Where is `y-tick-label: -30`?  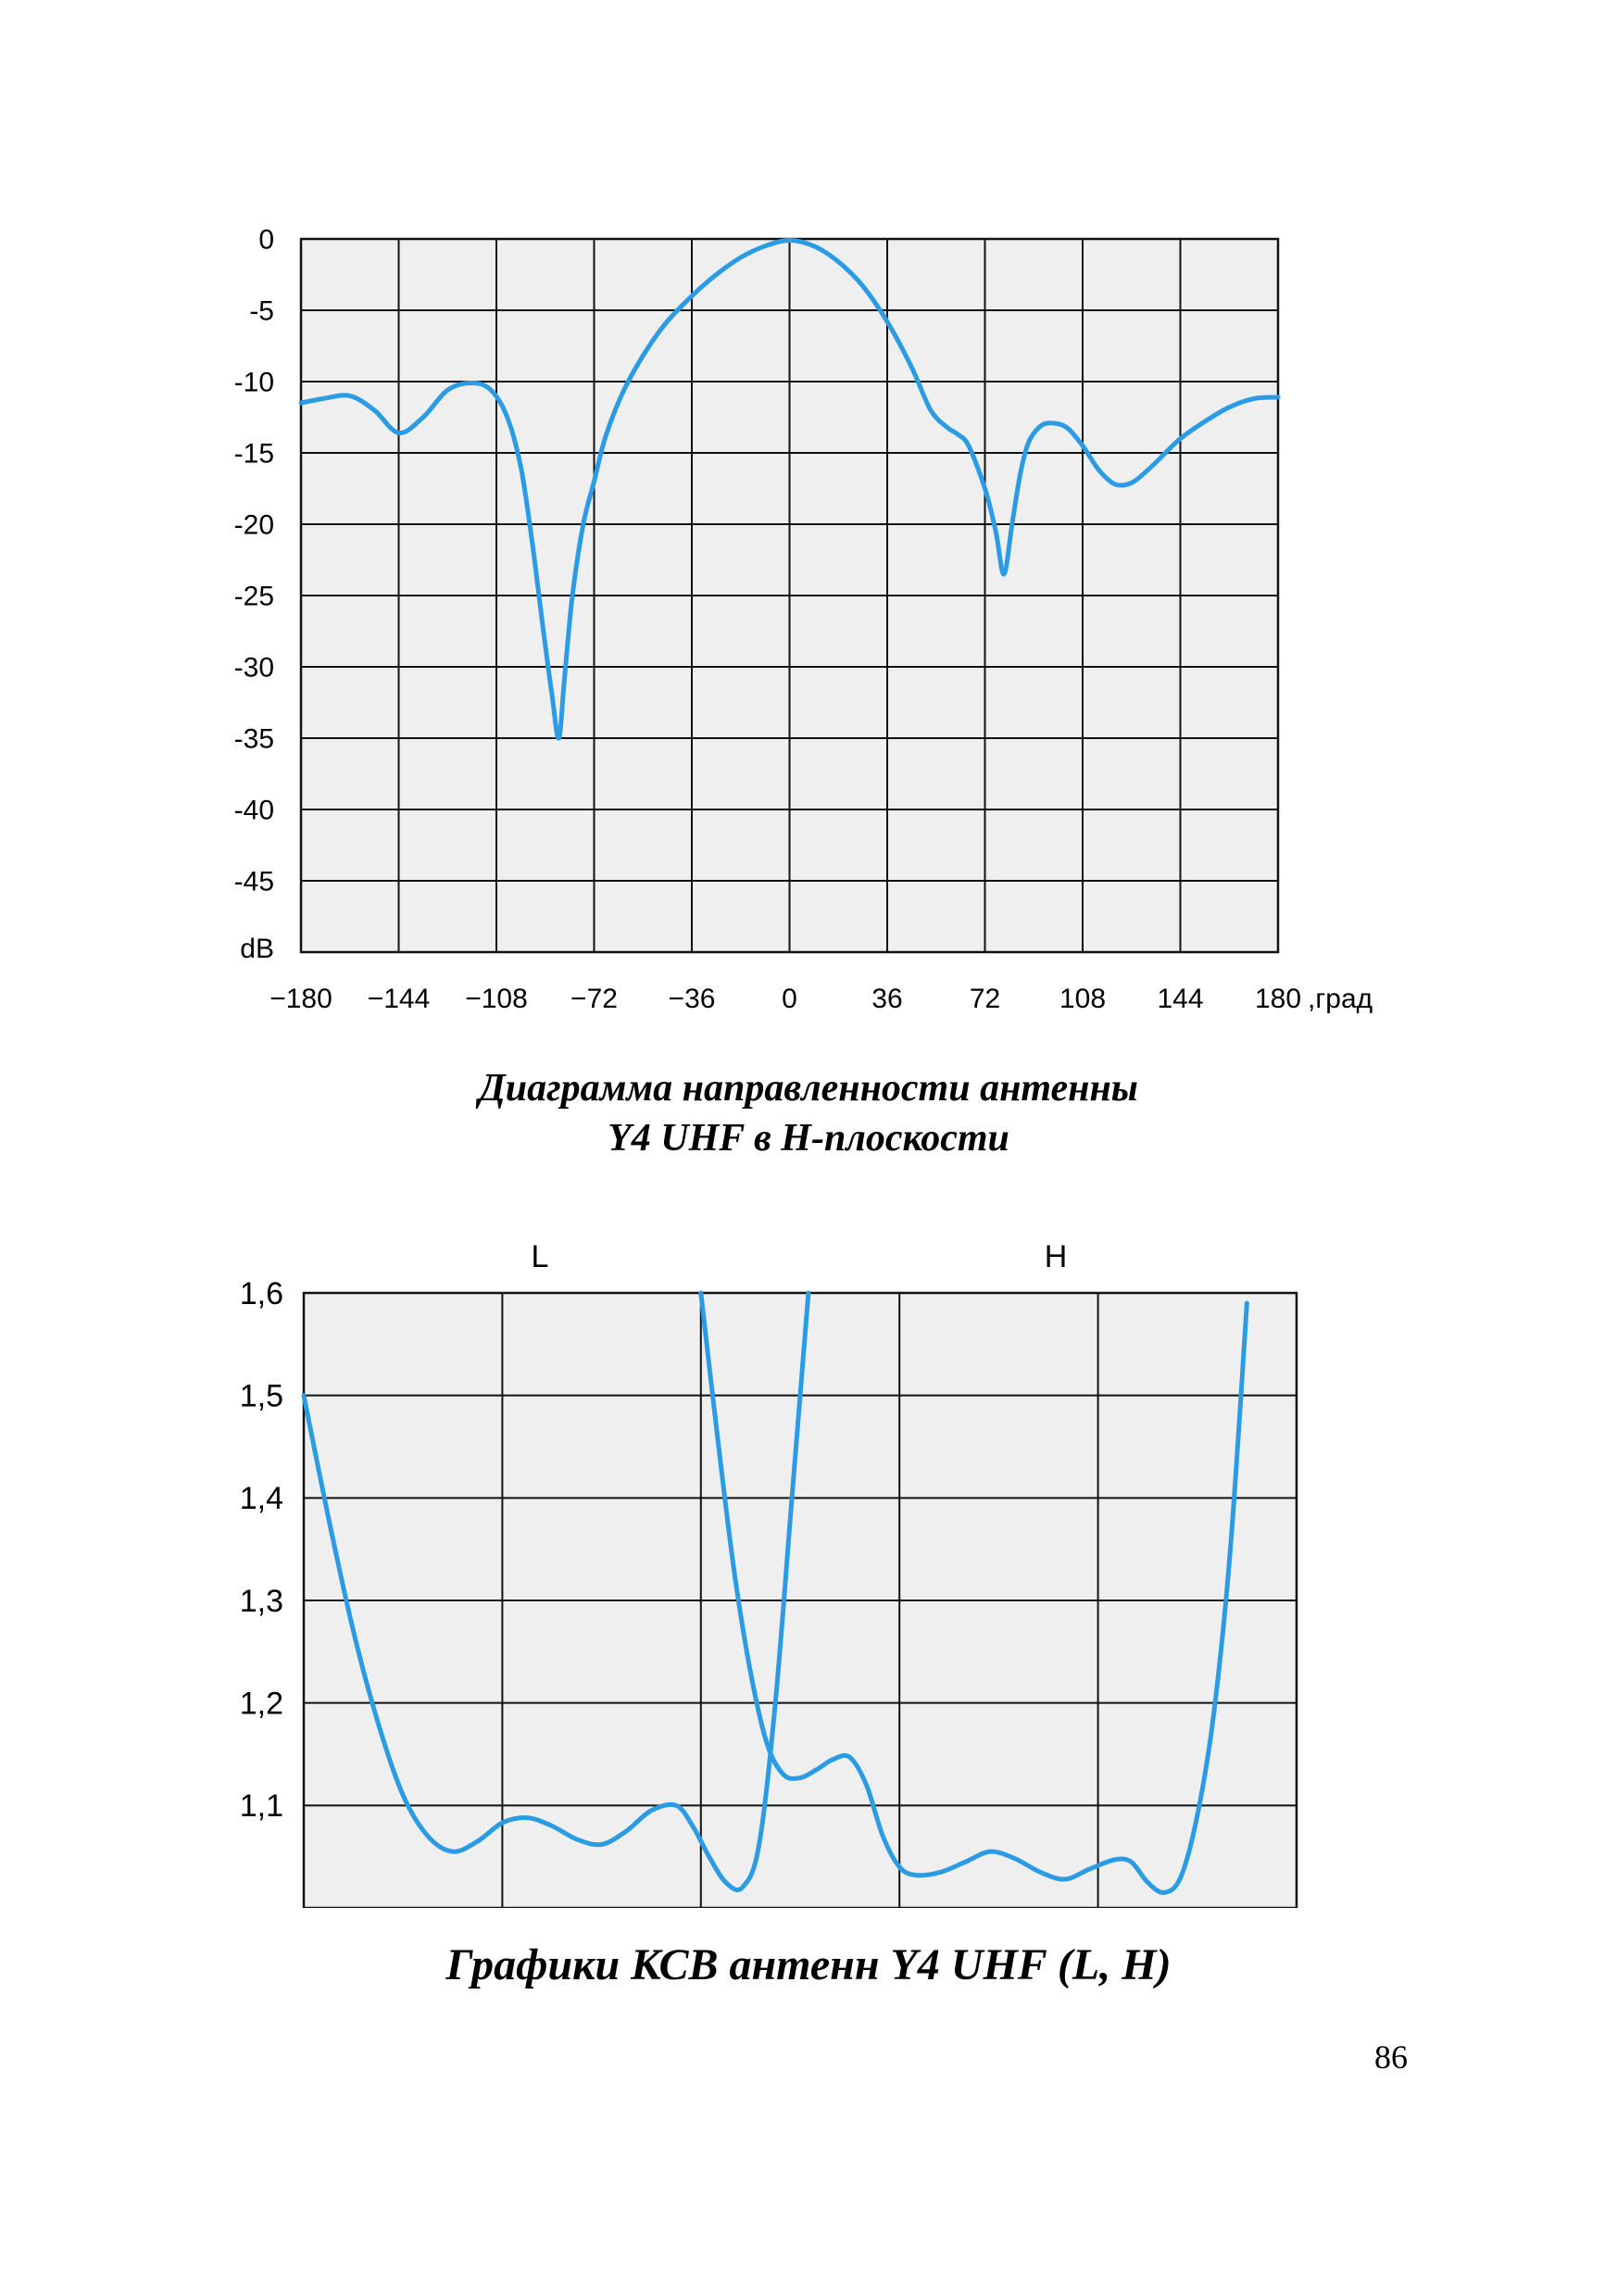 y-tick-label: -30 is located at coordinates (254, 668).